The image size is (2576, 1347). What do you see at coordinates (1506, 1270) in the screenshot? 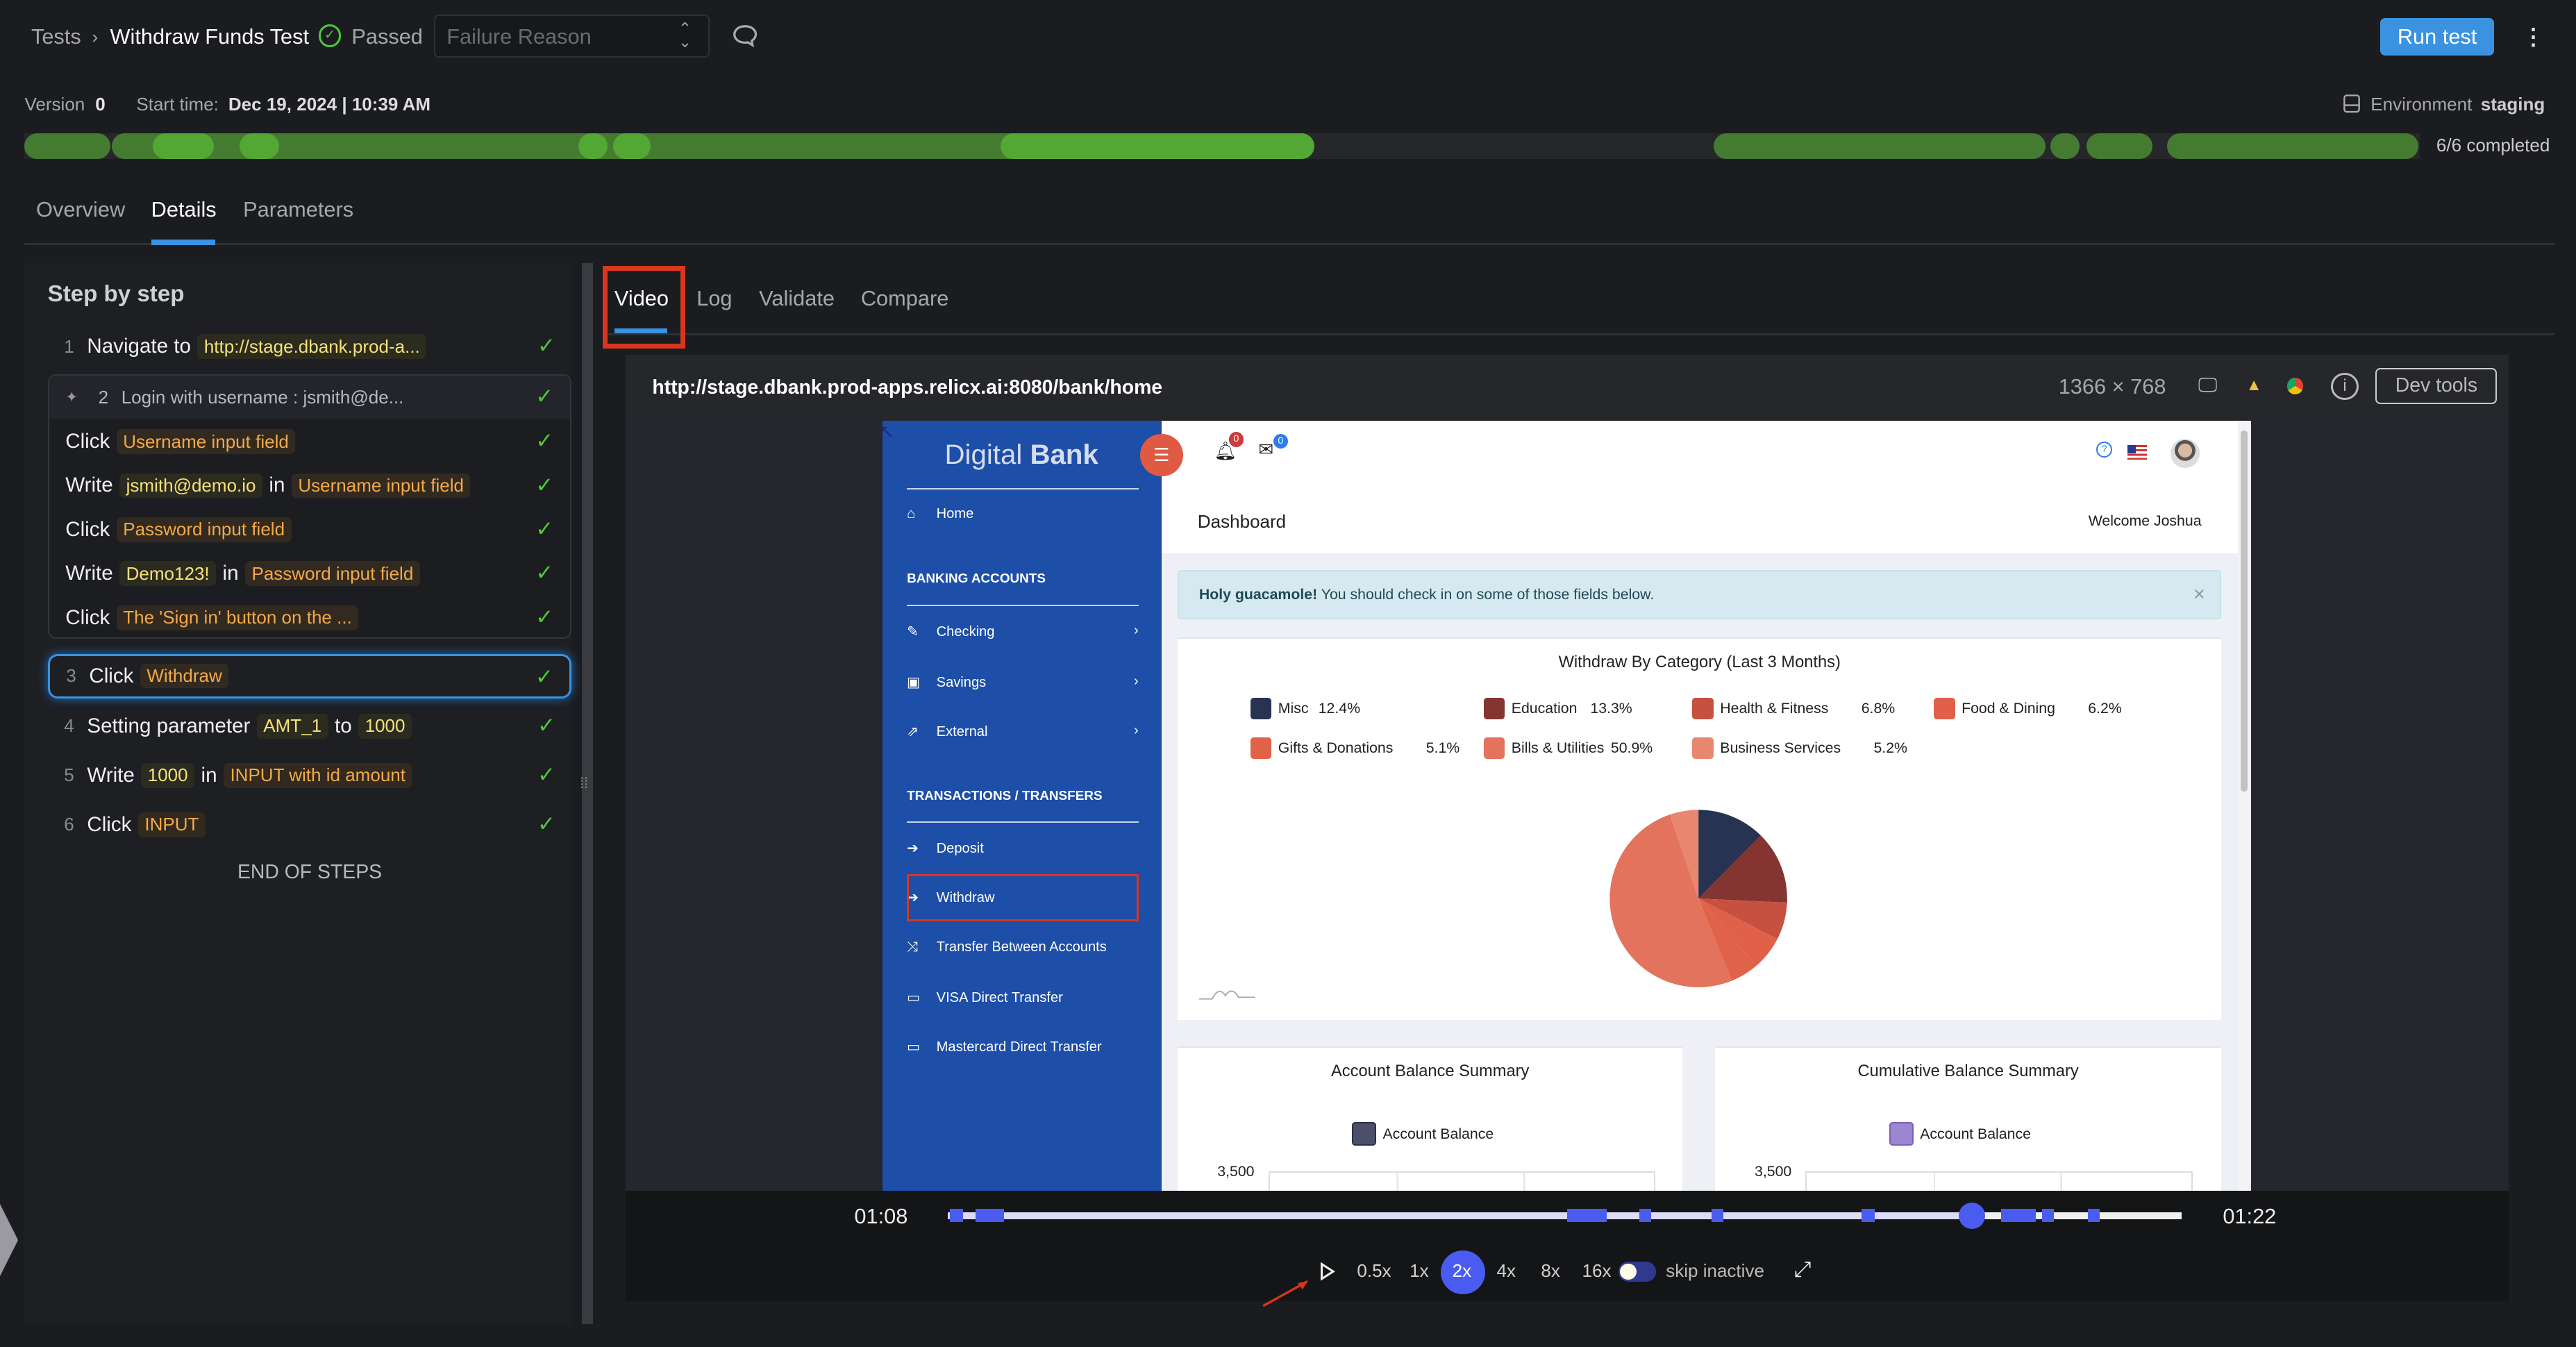
I see `speed-4x: 4x` at bounding box center [1506, 1270].